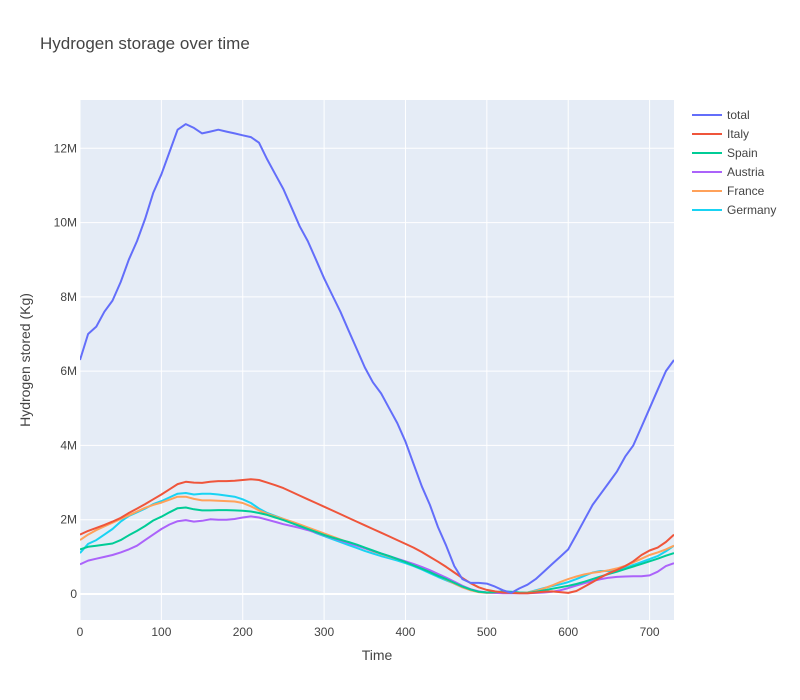  What do you see at coordinates (742, 153) in the screenshot?
I see `legend-label: Spain` at bounding box center [742, 153].